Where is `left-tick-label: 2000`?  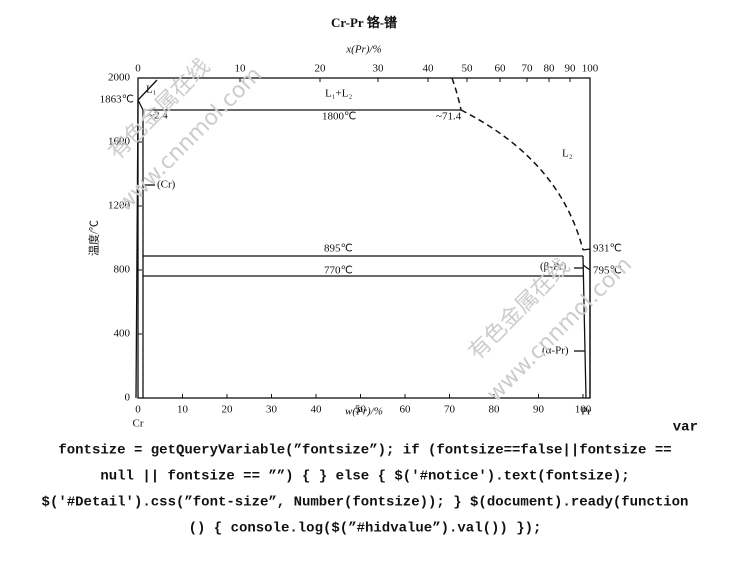
left-tick-label: 2000 is located at coordinates (119, 78).